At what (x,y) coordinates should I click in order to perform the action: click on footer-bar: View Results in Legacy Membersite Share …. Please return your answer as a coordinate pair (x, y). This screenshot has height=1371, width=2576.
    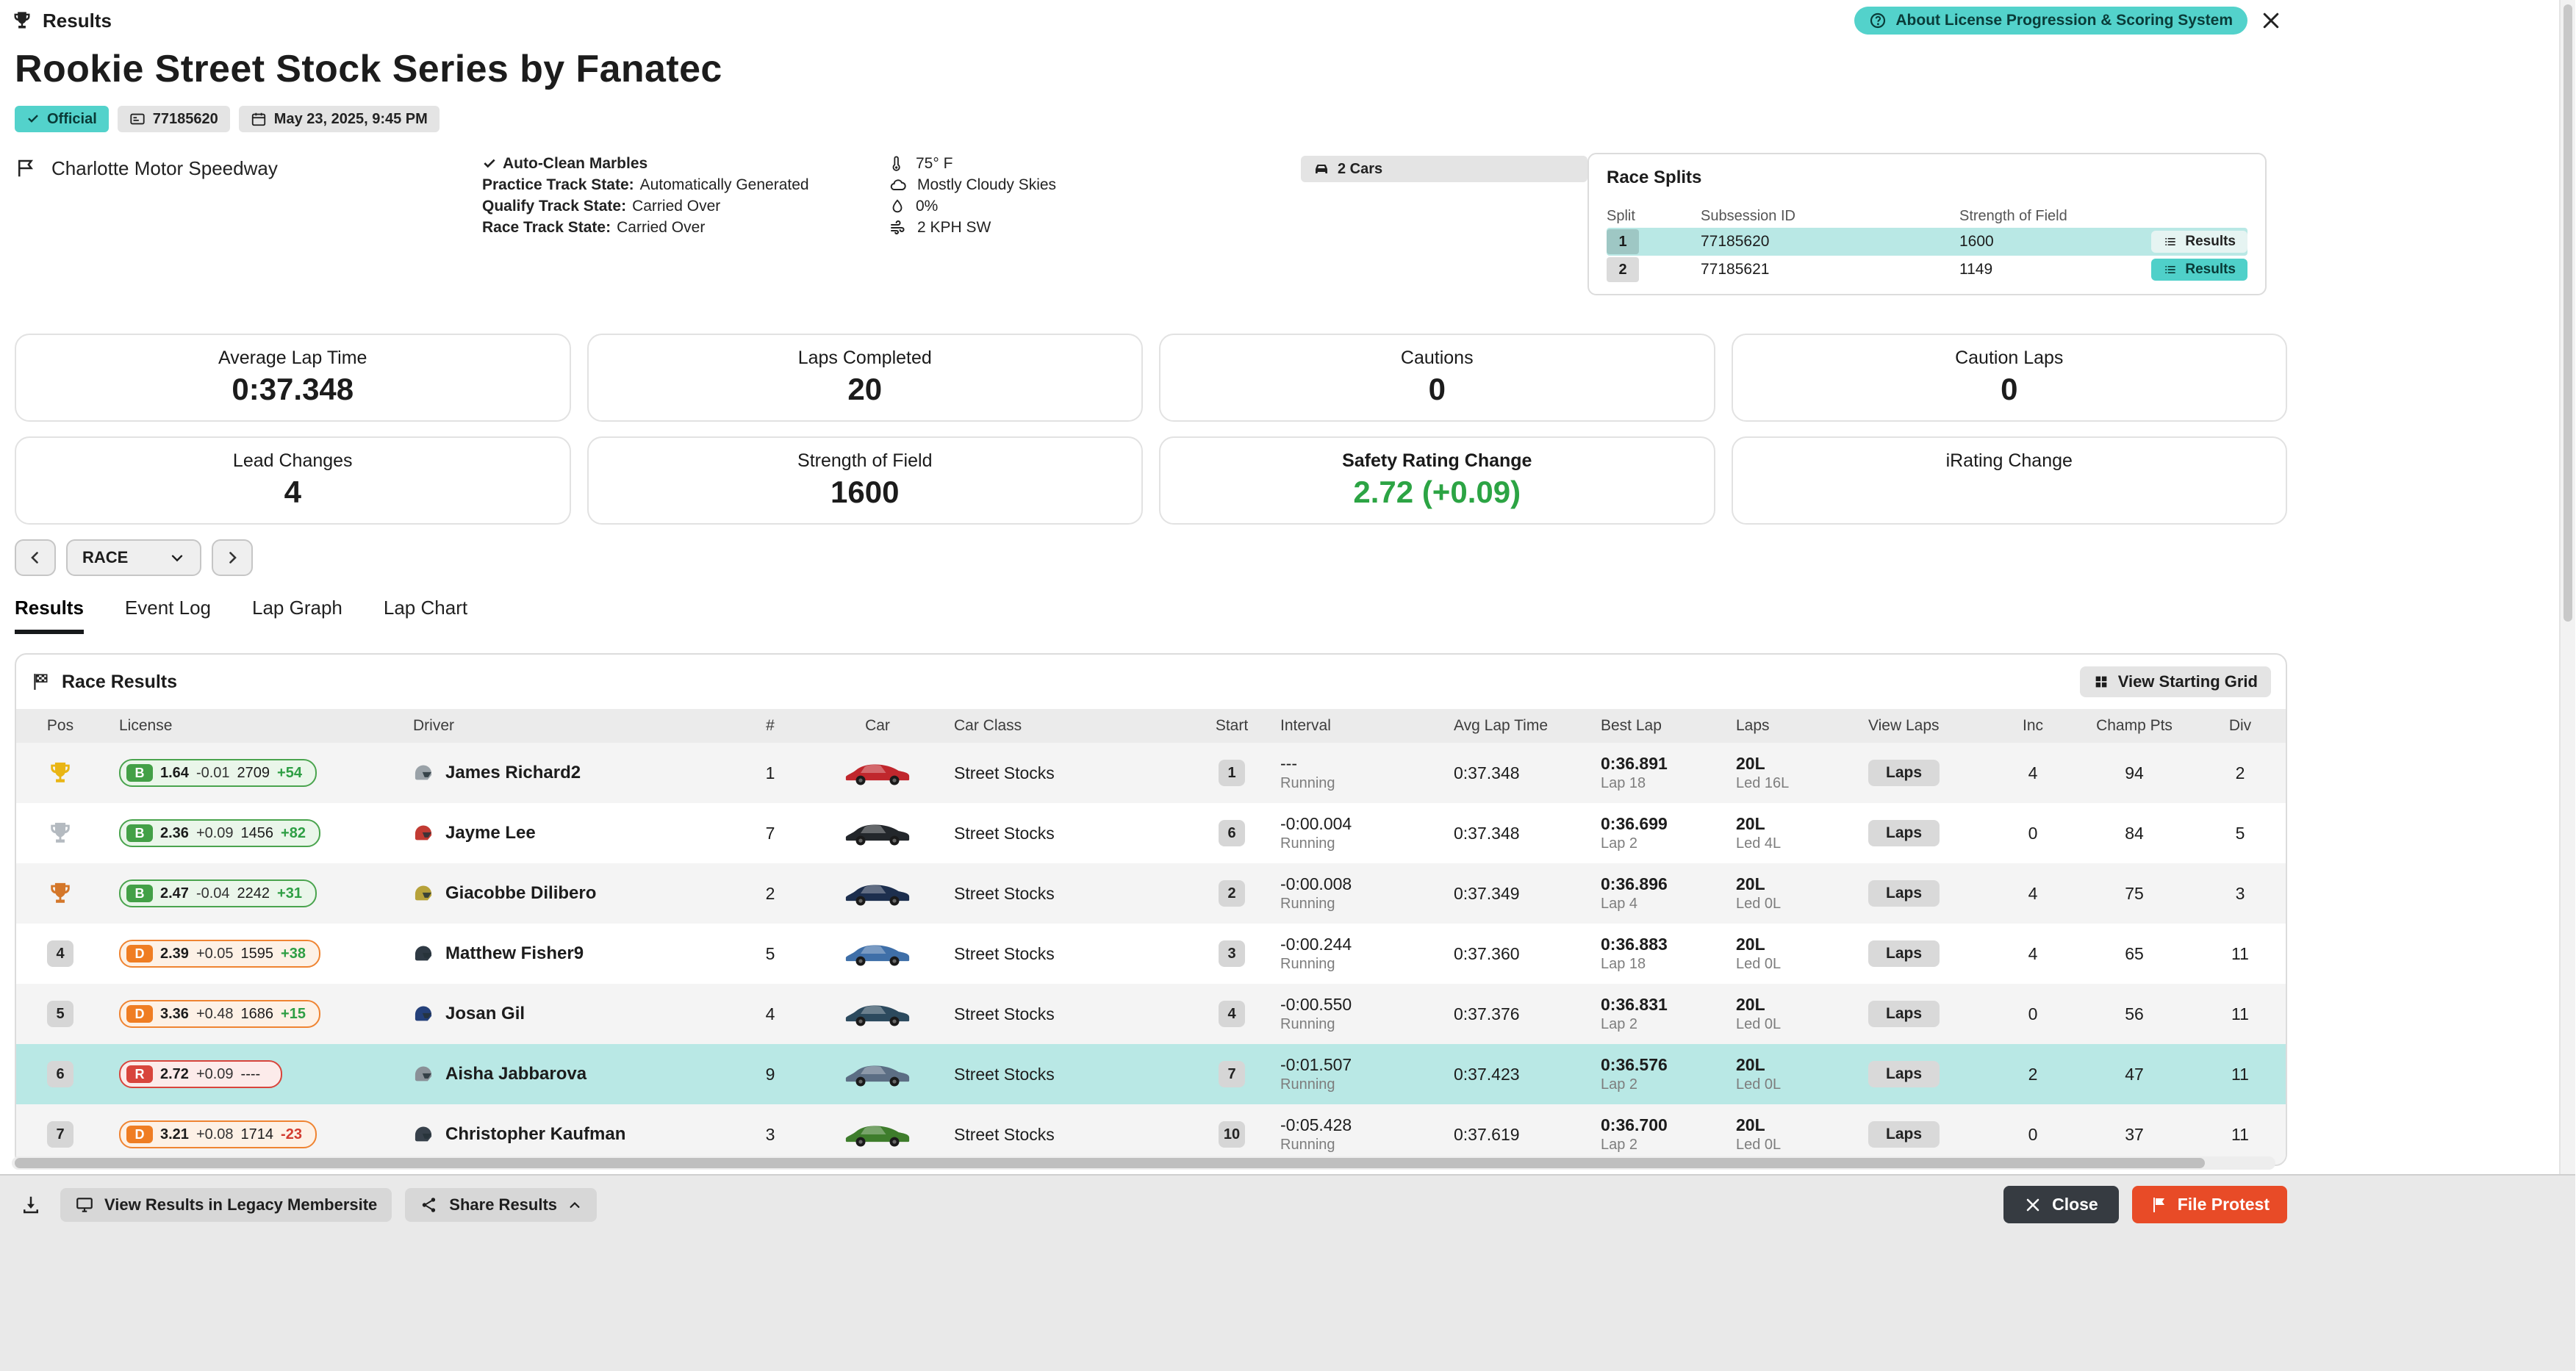
    Looking at the image, I should click on (1287, 1273).